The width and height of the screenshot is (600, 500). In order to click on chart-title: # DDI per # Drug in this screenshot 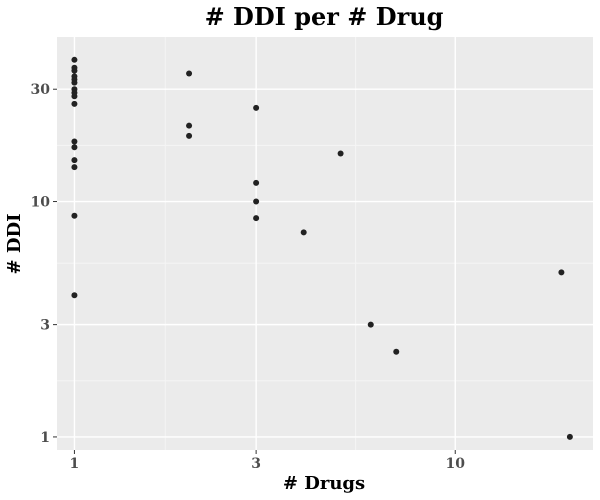, I will do `click(324, 16)`.